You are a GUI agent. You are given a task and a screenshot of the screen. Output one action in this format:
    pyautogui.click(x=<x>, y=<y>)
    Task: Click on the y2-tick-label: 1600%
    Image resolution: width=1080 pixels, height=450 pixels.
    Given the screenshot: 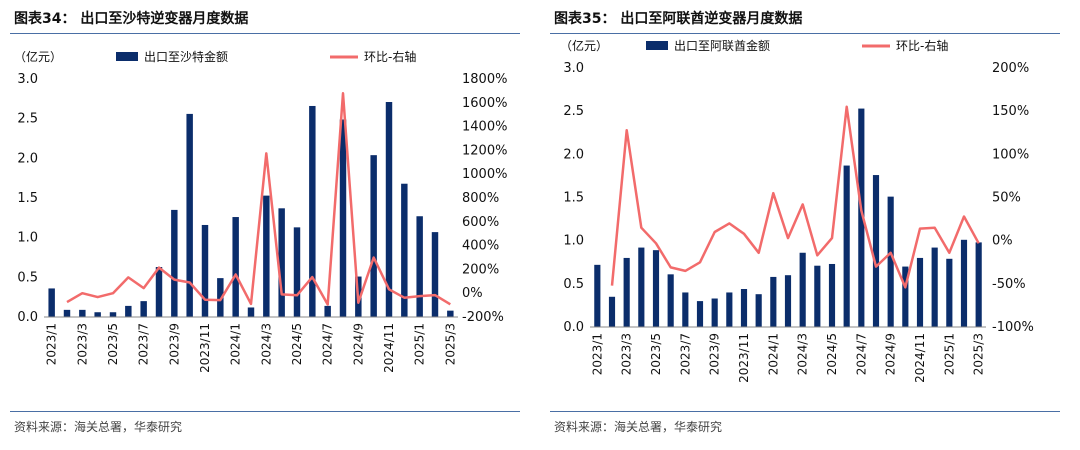 What is the action you would take?
    pyautogui.click(x=484, y=103)
    